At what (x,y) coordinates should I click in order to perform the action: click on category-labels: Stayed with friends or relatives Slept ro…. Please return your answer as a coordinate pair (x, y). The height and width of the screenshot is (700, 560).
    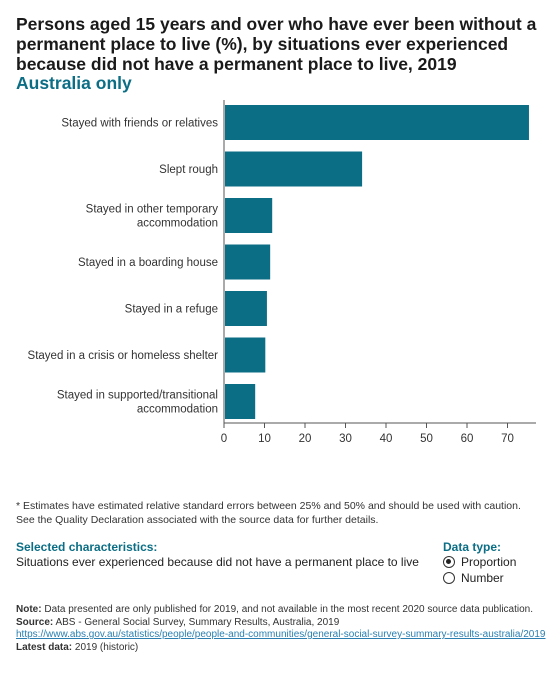
    Looking at the image, I should click on (123, 267).